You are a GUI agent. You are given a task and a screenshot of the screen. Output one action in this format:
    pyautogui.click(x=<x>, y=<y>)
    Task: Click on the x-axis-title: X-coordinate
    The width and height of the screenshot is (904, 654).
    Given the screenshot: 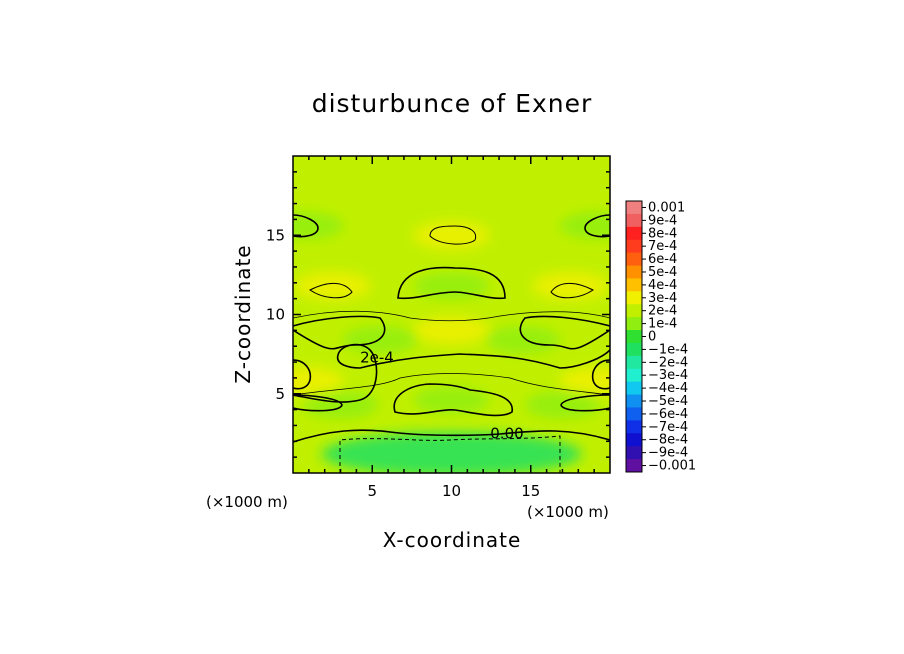 What is the action you would take?
    pyautogui.click(x=452, y=540)
    